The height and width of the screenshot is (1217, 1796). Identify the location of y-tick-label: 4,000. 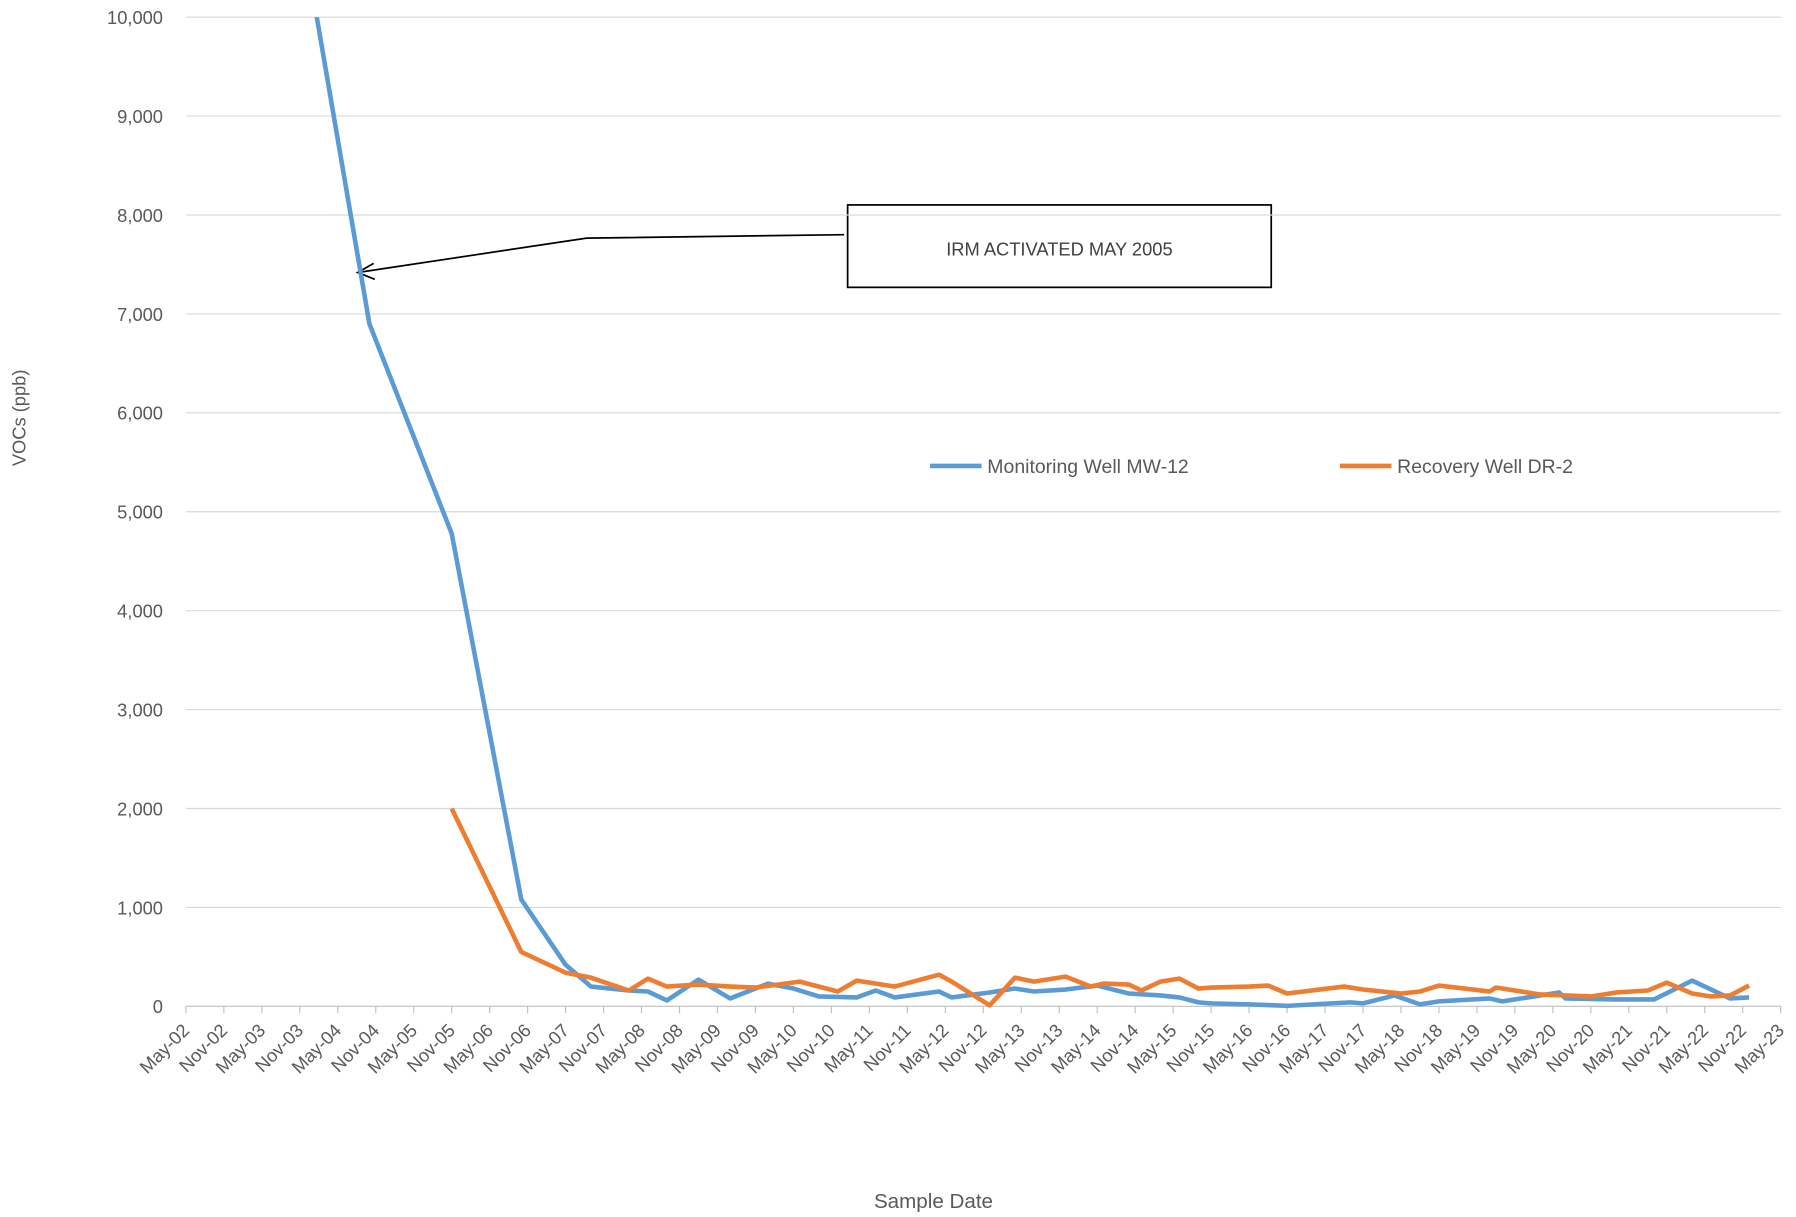
(140, 611).